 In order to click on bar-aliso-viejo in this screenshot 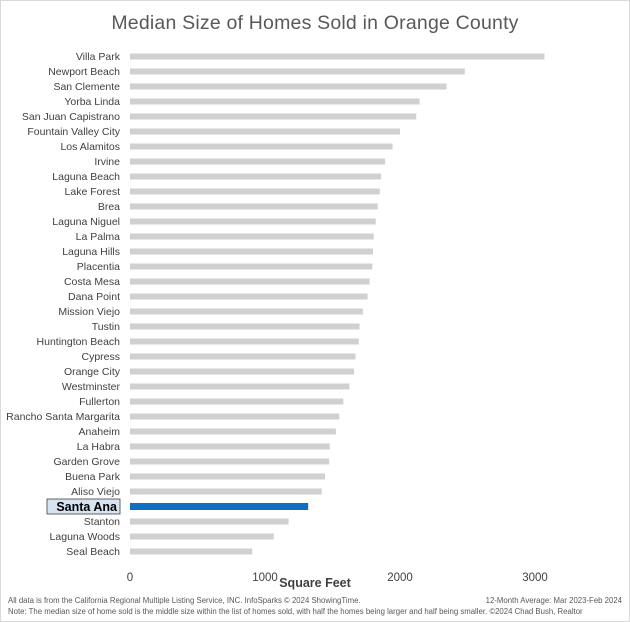, I will do `click(226, 491)`.